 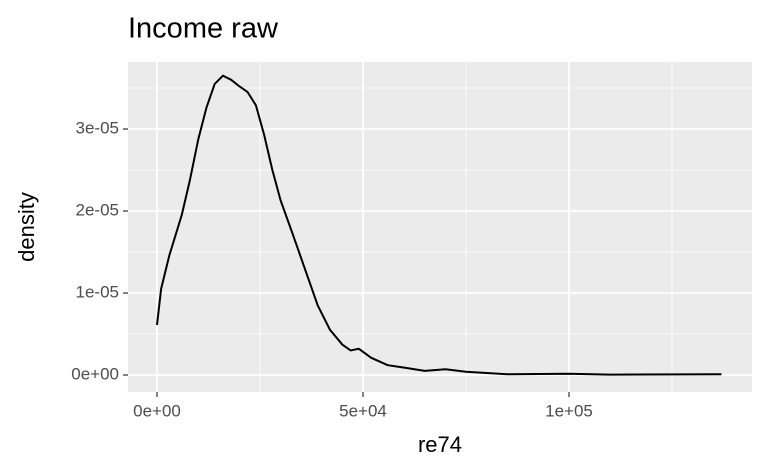 What do you see at coordinates (97, 127) in the screenshot?
I see `y-tick-label: 3e-05` at bounding box center [97, 127].